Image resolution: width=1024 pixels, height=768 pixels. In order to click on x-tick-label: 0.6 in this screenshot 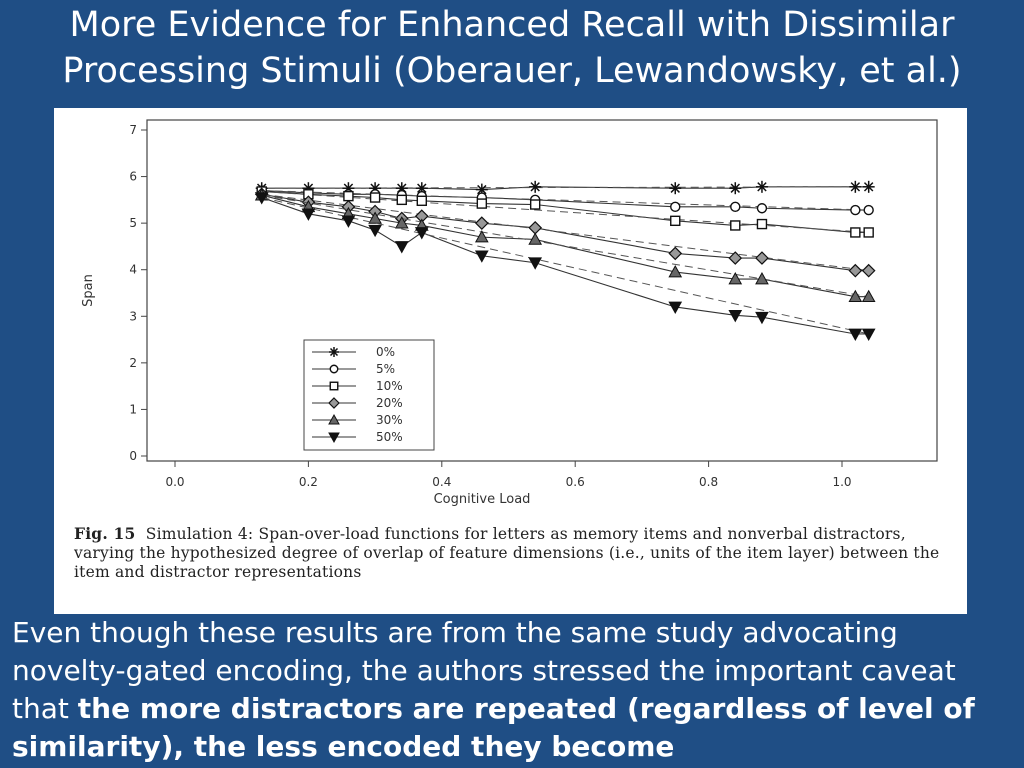, I will do `click(575, 482)`.